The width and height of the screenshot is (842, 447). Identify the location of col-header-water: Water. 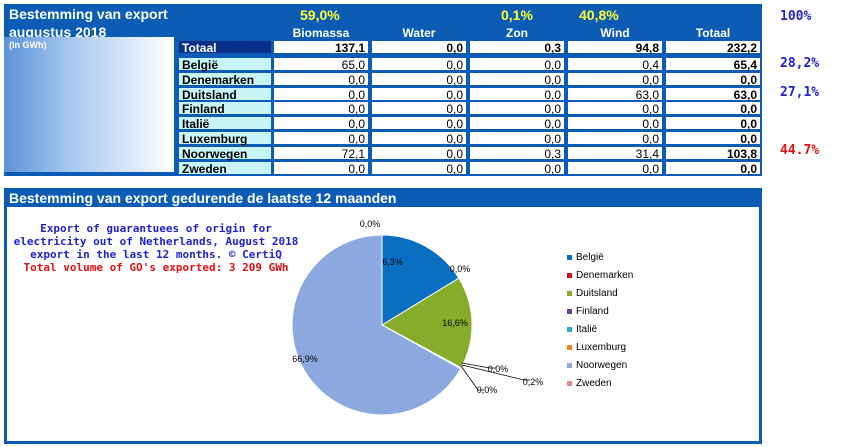
(419, 33).